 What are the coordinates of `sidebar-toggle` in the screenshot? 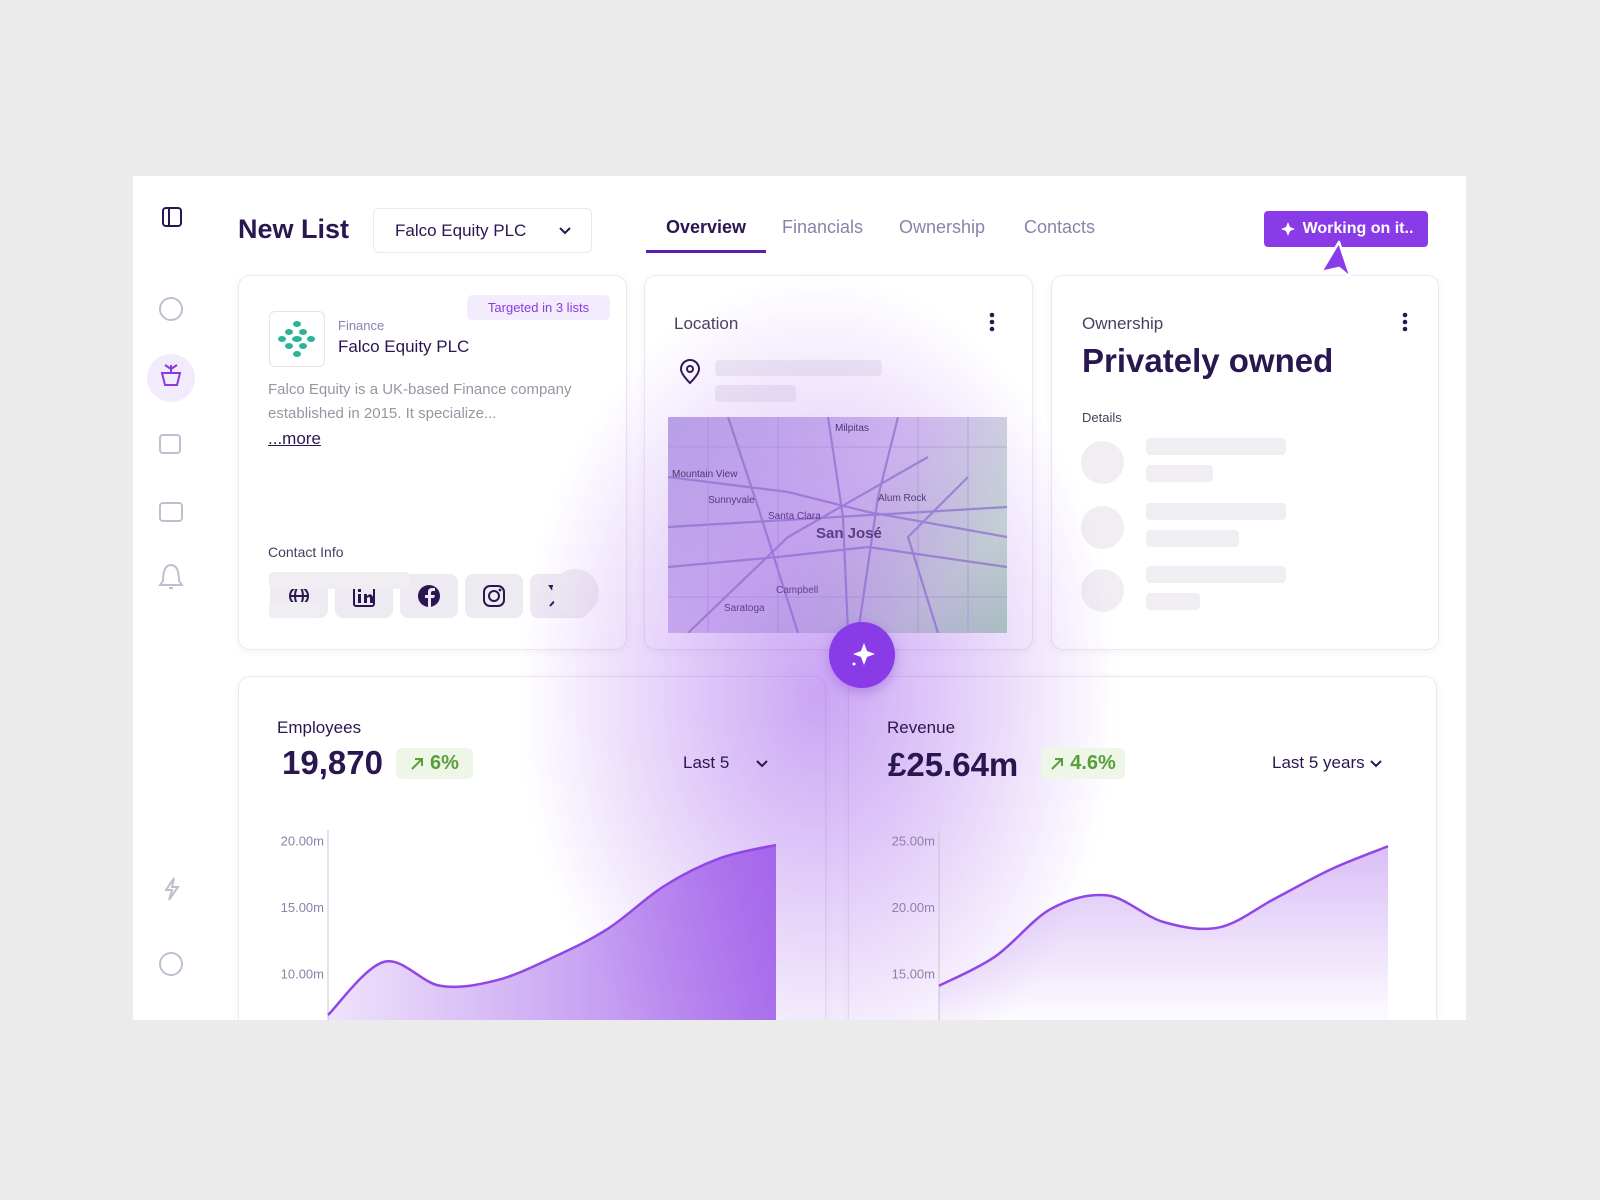 It's located at (172, 217).